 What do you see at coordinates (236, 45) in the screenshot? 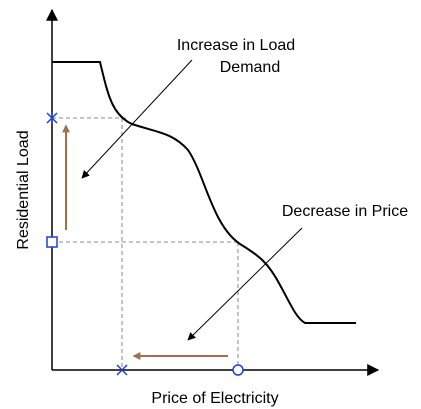
I see `annotation: Increase in Load` at bounding box center [236, 45].